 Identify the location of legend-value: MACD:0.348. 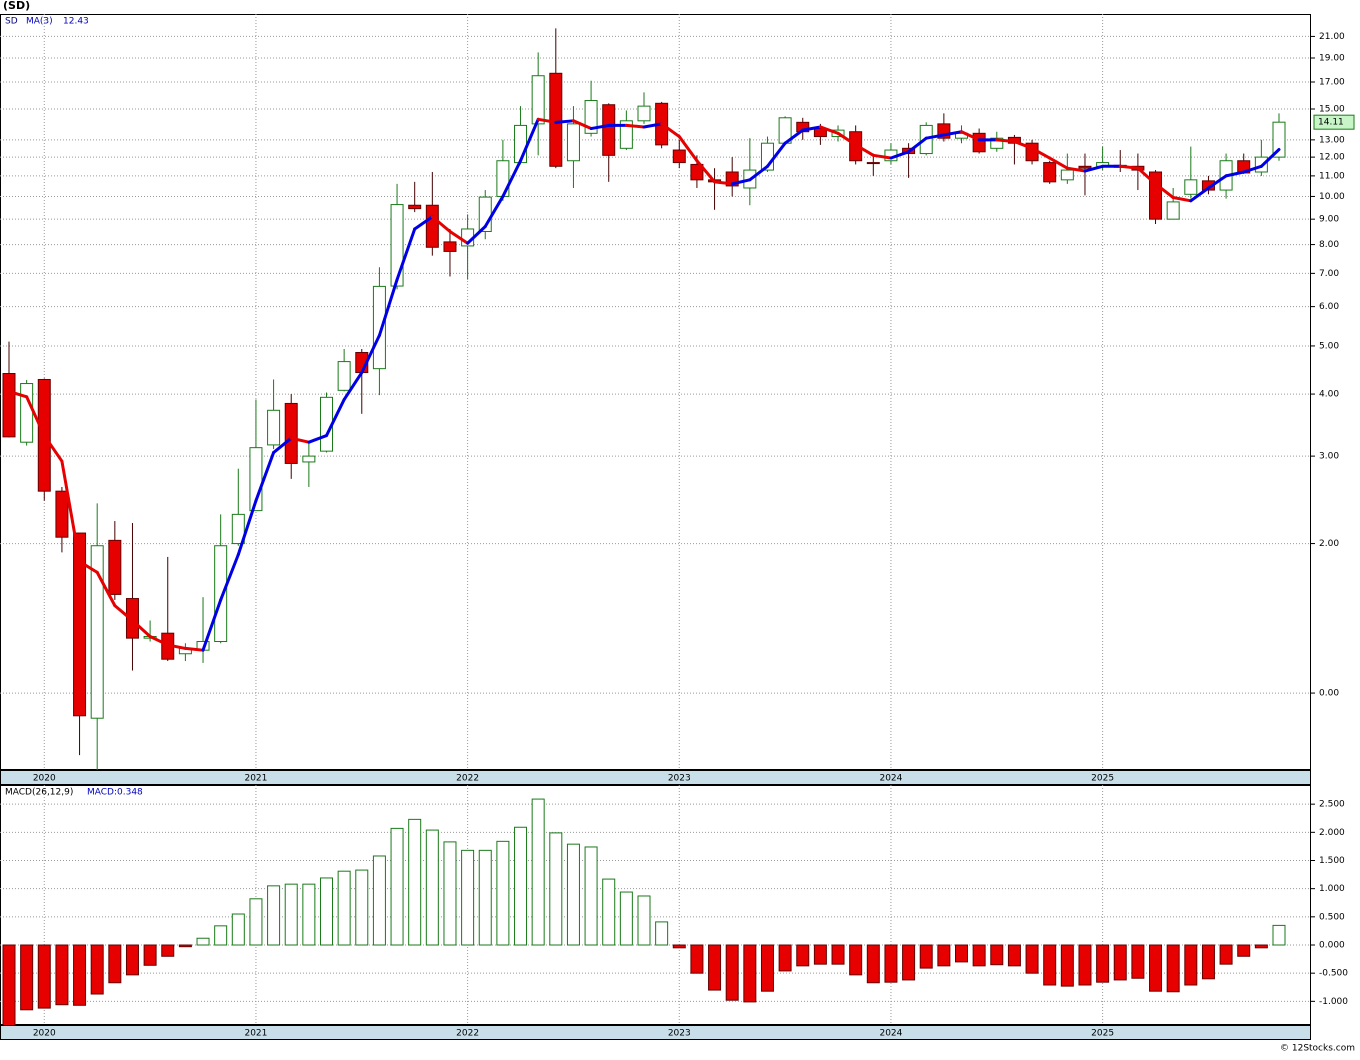
(115, 793).